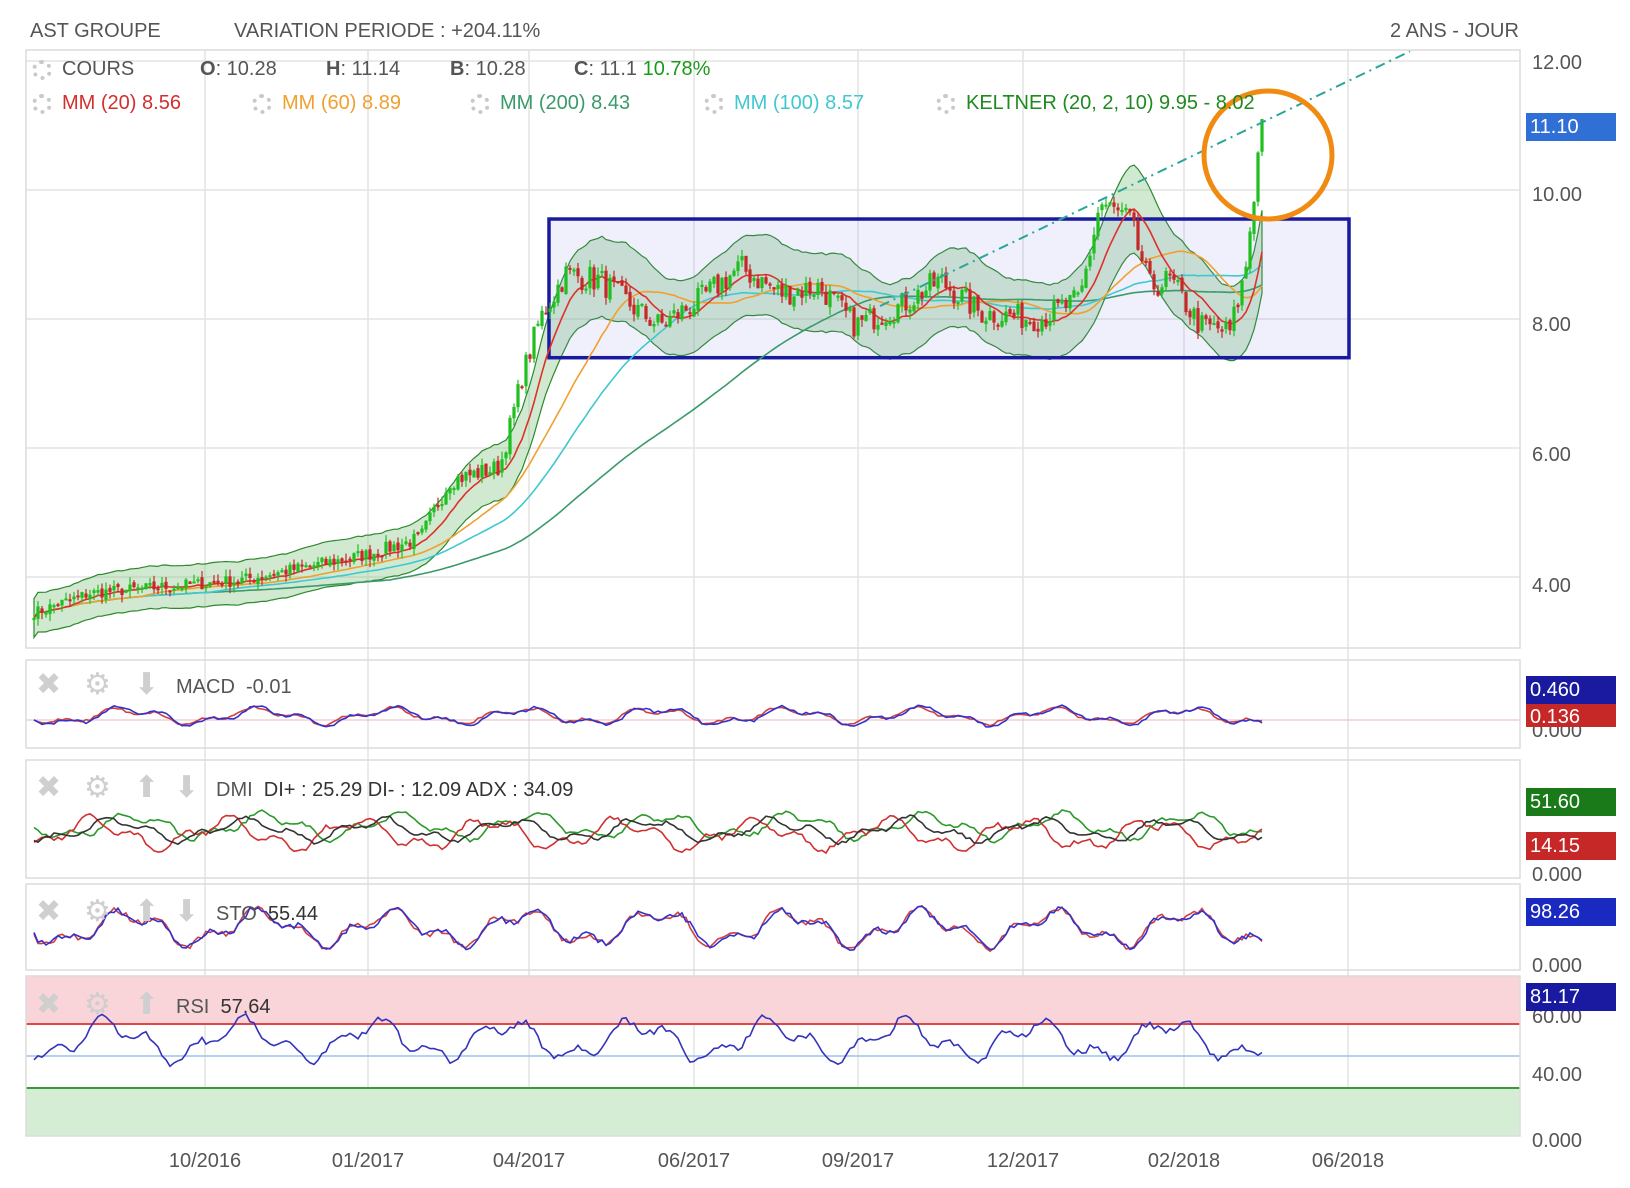  I want to click on high-key: H, so click(333, 69).